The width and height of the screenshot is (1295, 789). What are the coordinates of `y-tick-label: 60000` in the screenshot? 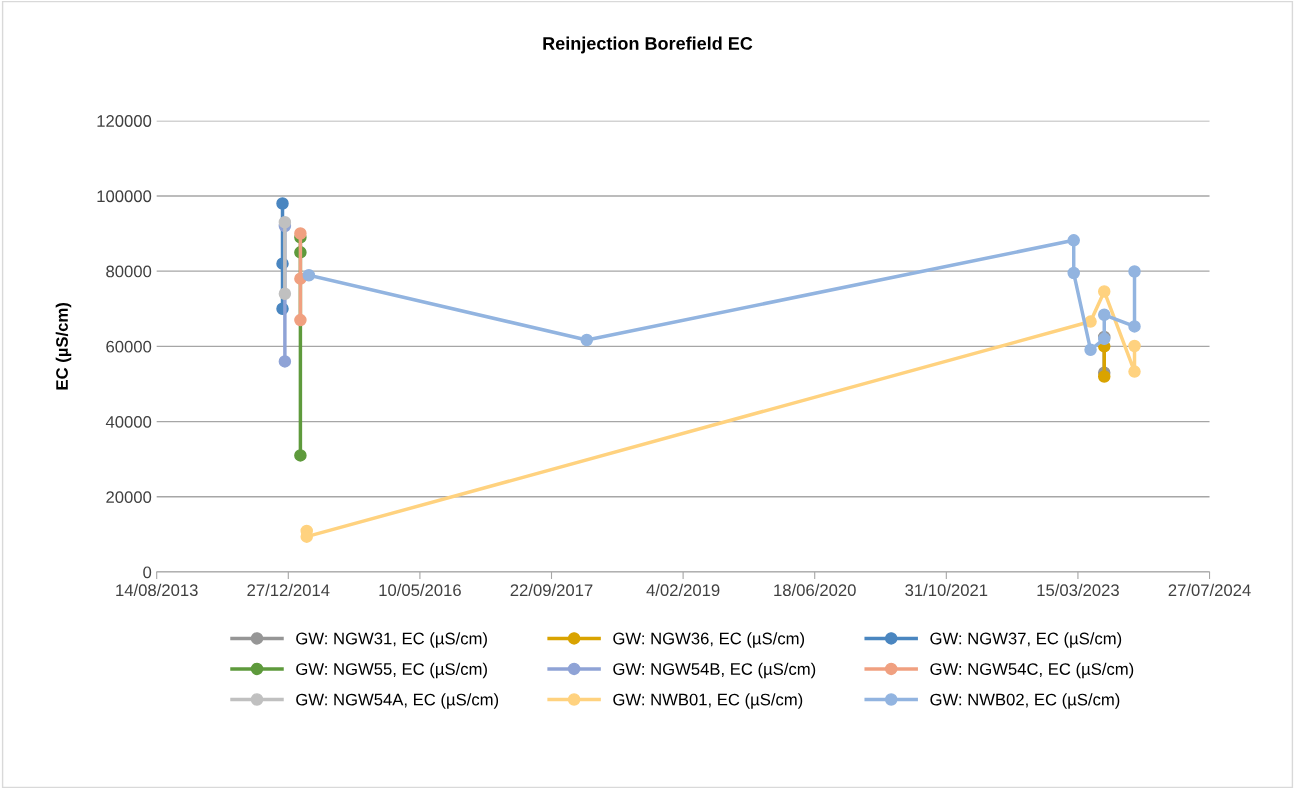 It's located at (129, 346).